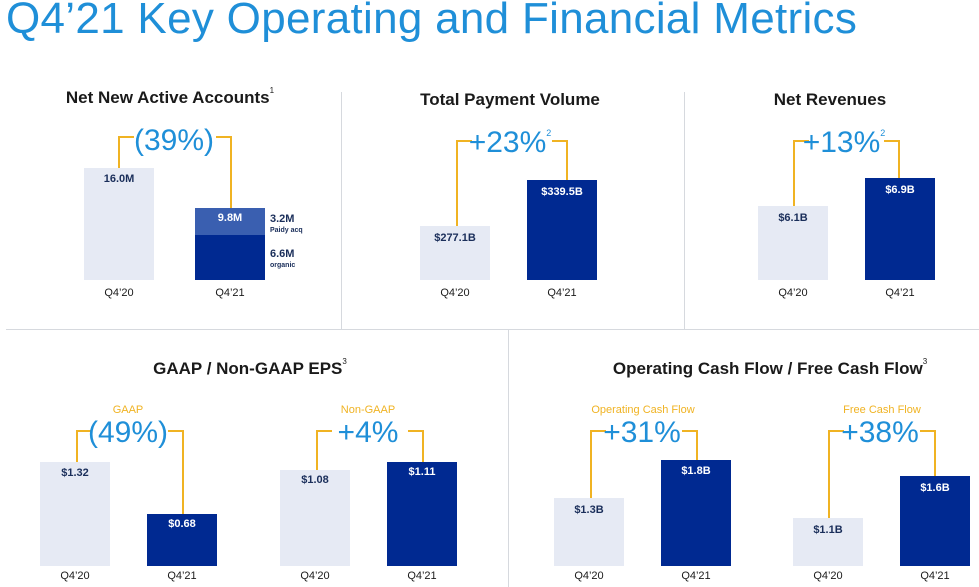  Describe the element at coordinates (126, 153) in the screenshot. I see `nna-bracket-left` at that location.